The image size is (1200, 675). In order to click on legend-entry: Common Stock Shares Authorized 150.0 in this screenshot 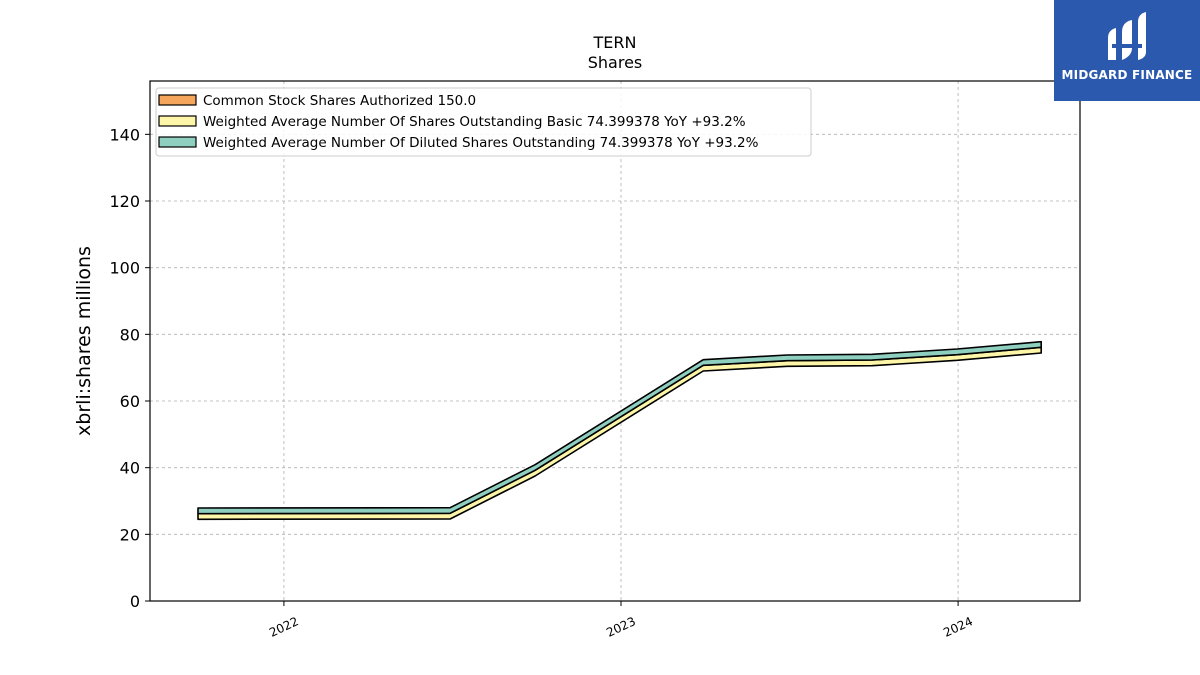, I will do `click(339, 101)`.